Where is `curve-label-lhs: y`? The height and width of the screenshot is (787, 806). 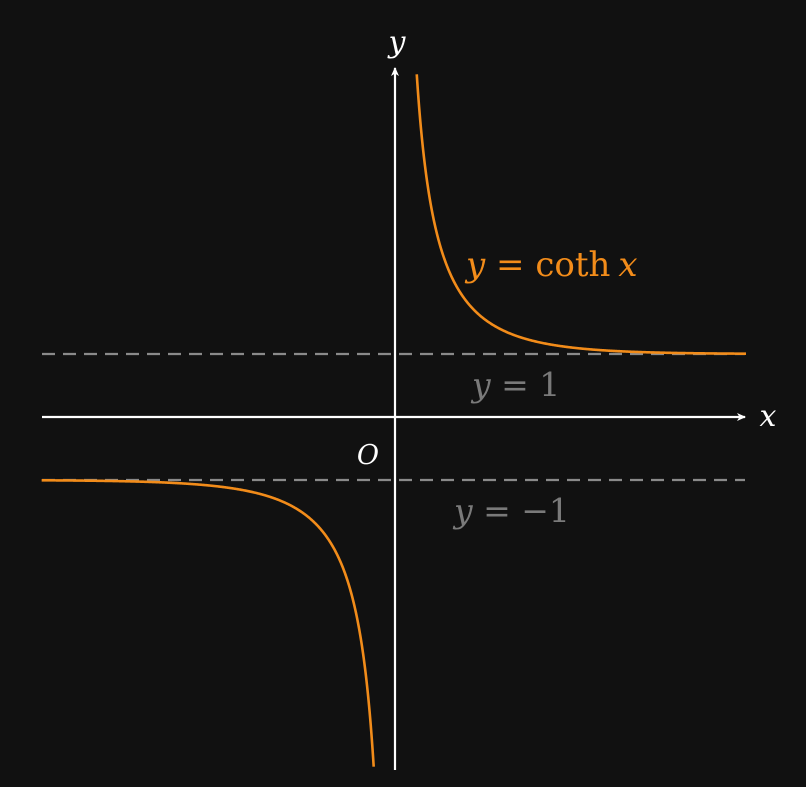 curve-label-lhs: y is located at coordinates (475, 265).